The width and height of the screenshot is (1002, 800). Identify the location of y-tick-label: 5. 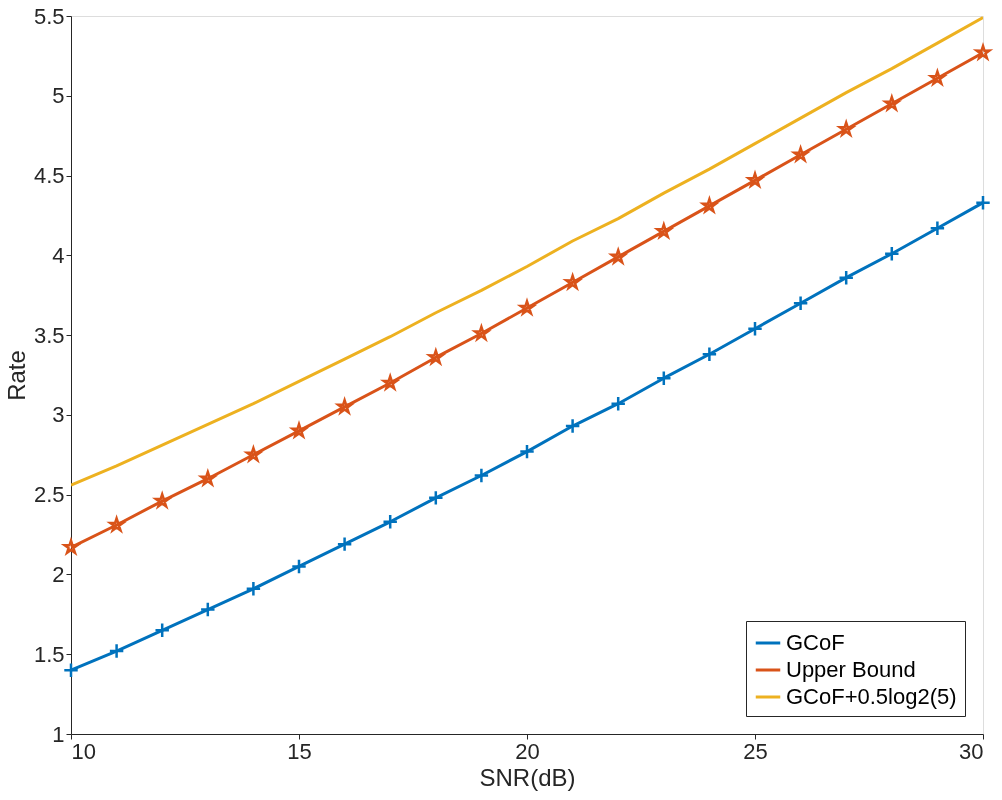
(58, 96).